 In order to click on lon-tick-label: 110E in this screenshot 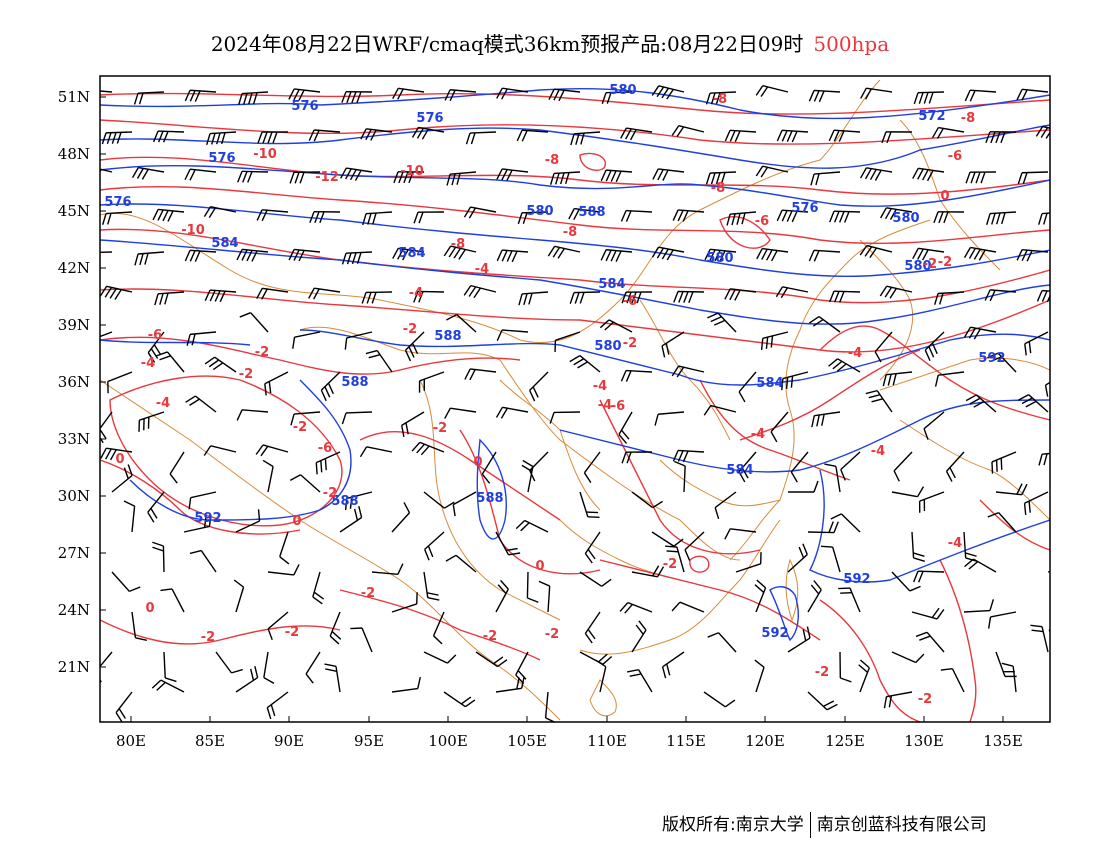, I will do `click(607, 741)`.